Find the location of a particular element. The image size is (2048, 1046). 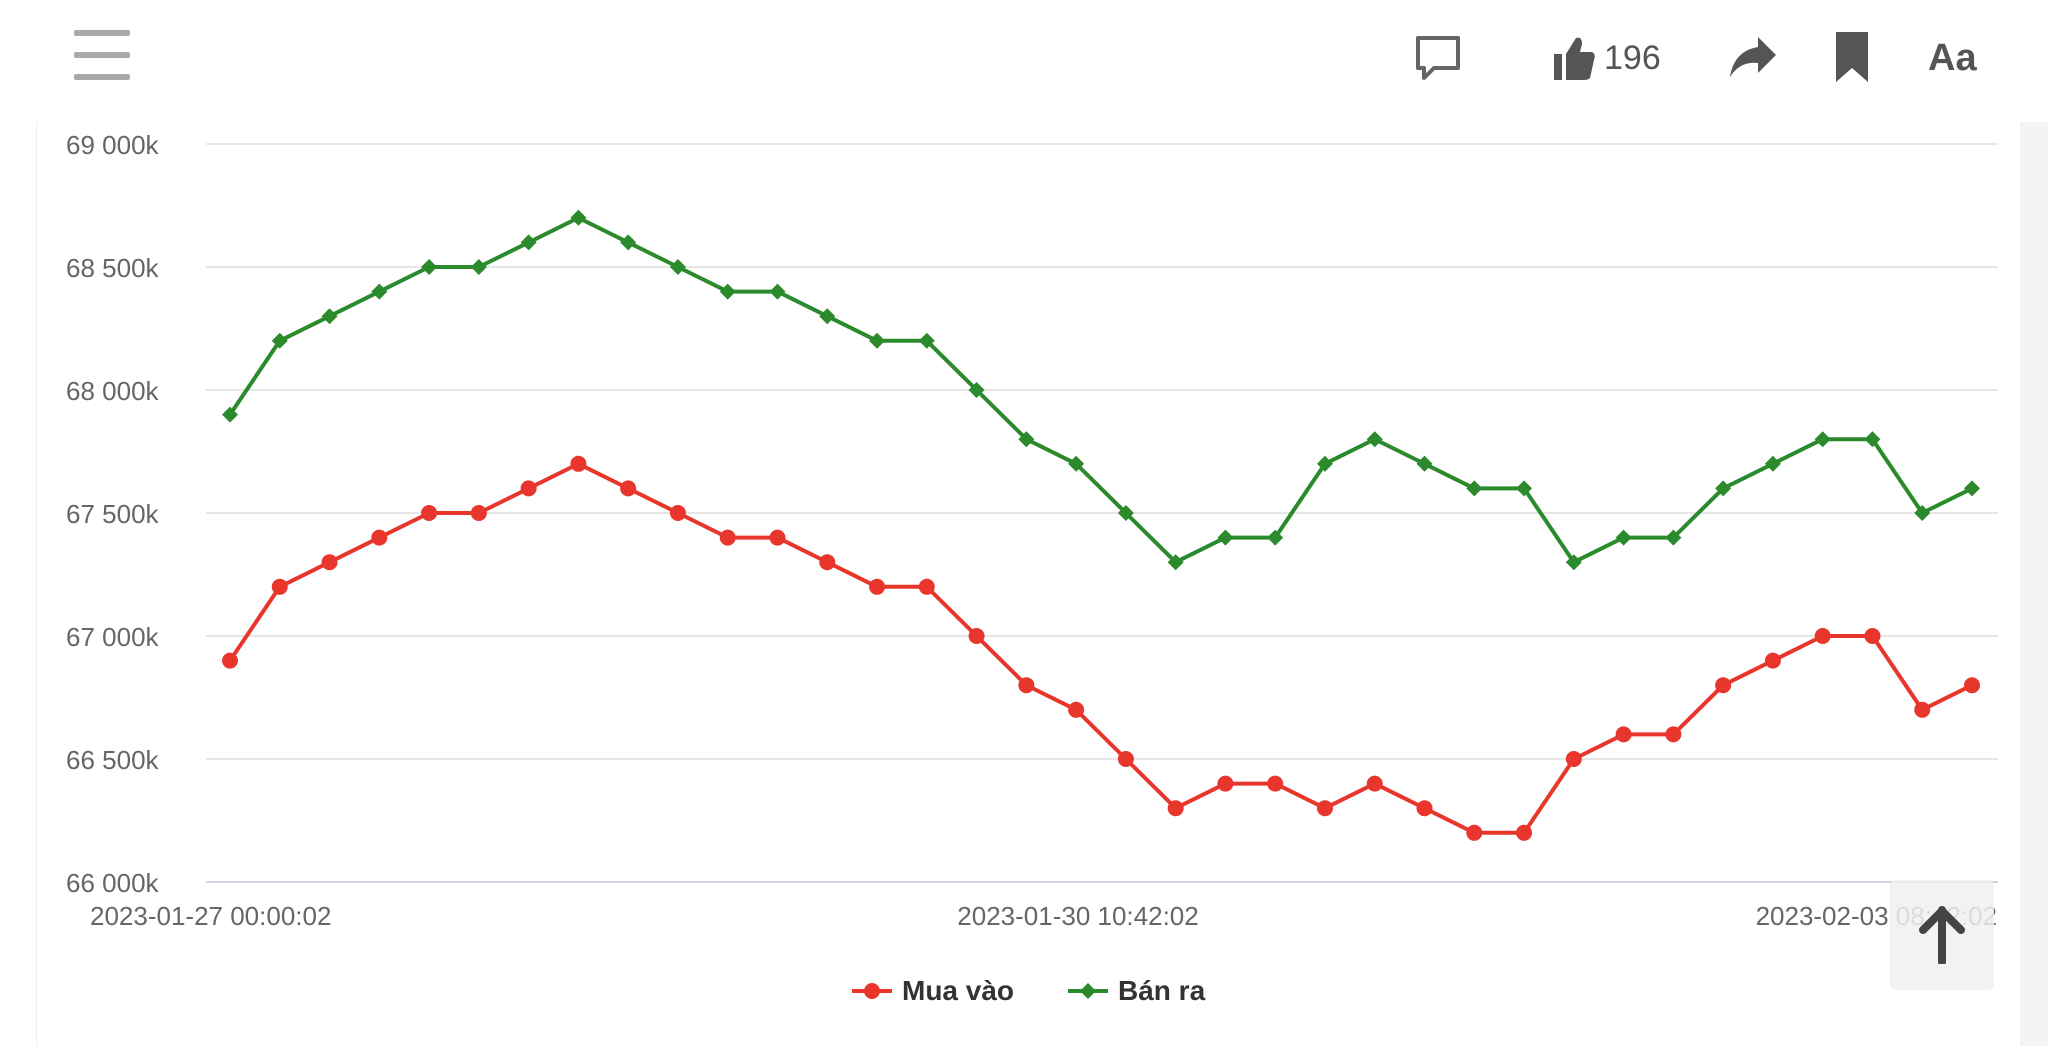

panel-left-border is located at coordinates (36, 584).